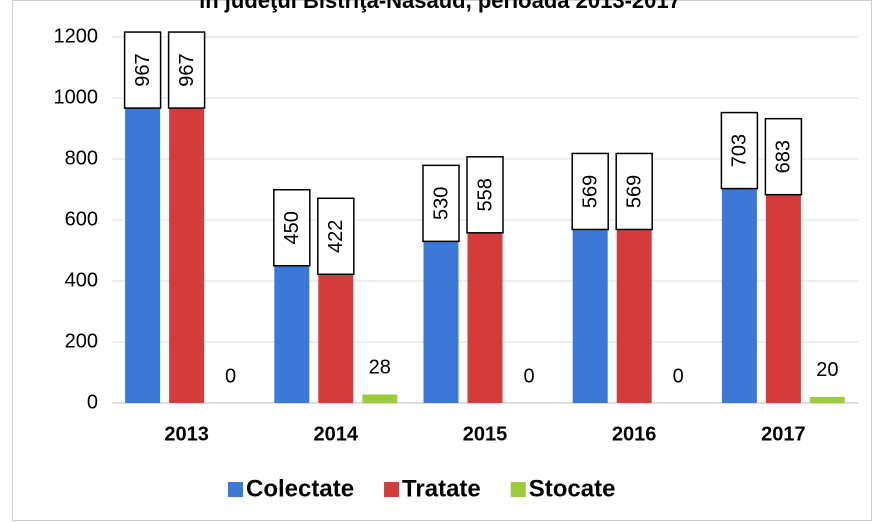 The height and width of the screenshot is (522, 873). I want to click on data-label: 558, so click(485, 195).